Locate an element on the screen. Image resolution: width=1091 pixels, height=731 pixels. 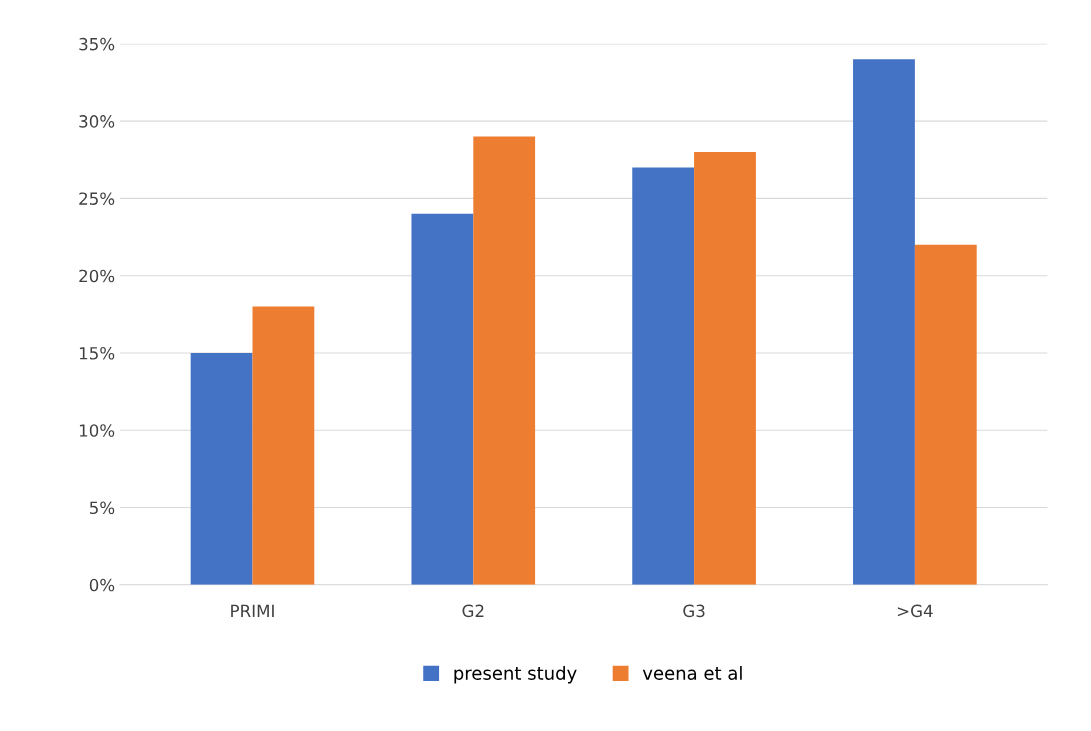
y-tick-label: 35% is located at coordinates (97, 44).